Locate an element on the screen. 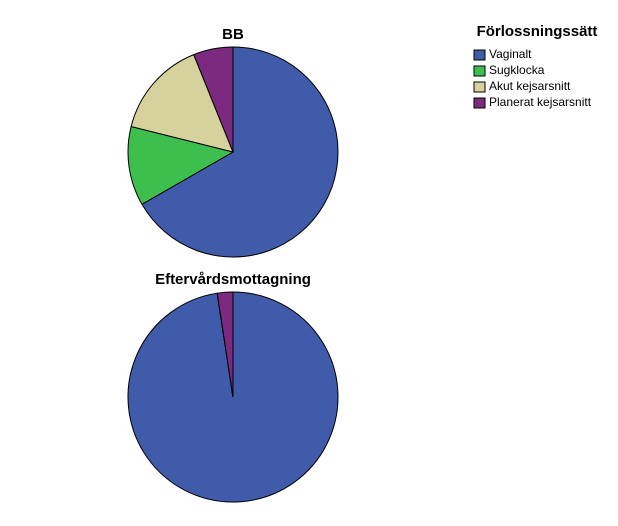 This screenshot has width=618, height=526. legend-title: Förlossningssätt is located at coordinates (537, 31).